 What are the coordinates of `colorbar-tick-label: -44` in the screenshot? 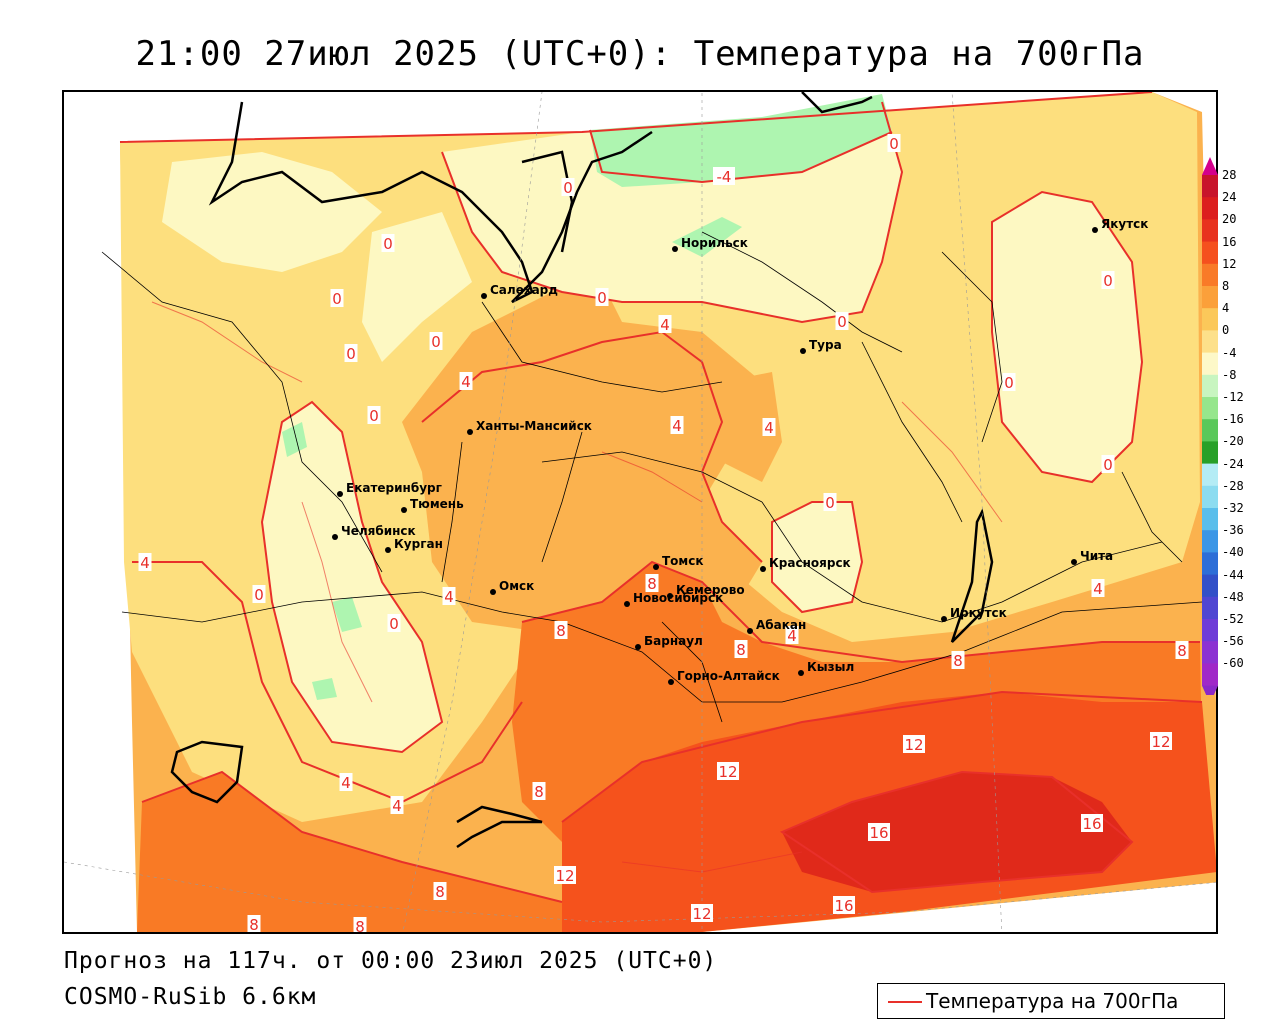 It's located at (1233, 574).